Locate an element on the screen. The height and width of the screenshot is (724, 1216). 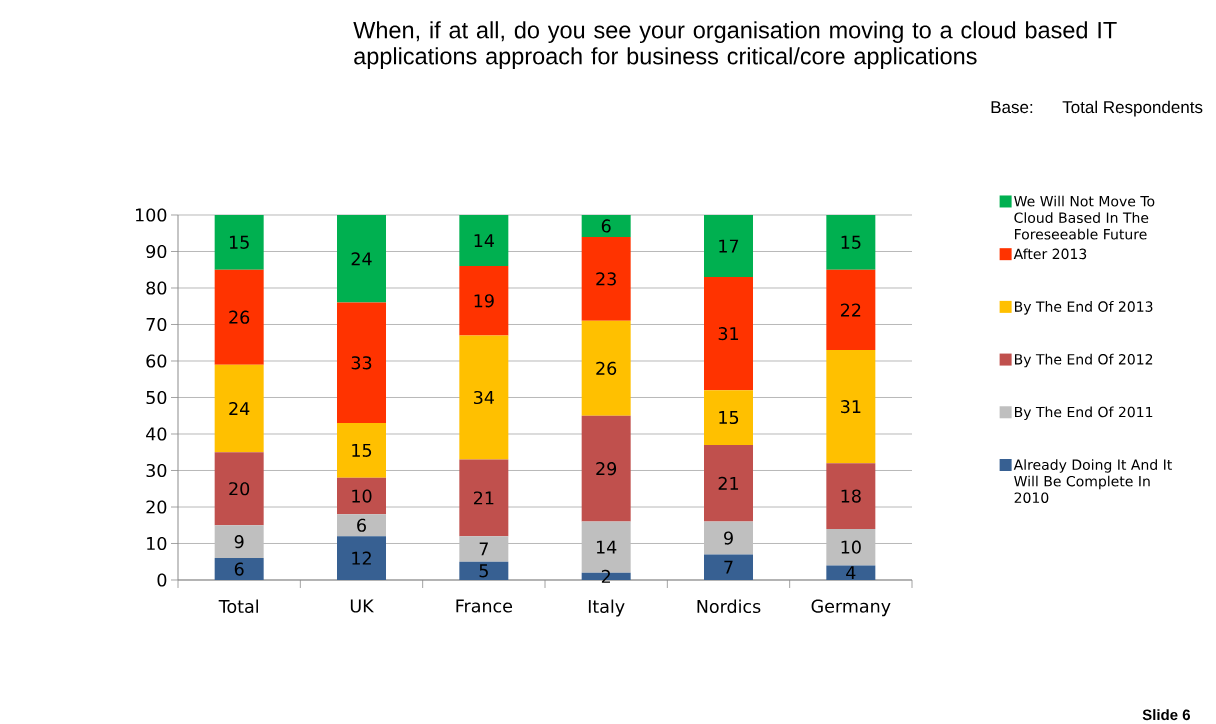
y-tick-label: 40 is located at coordinates (156, 434).